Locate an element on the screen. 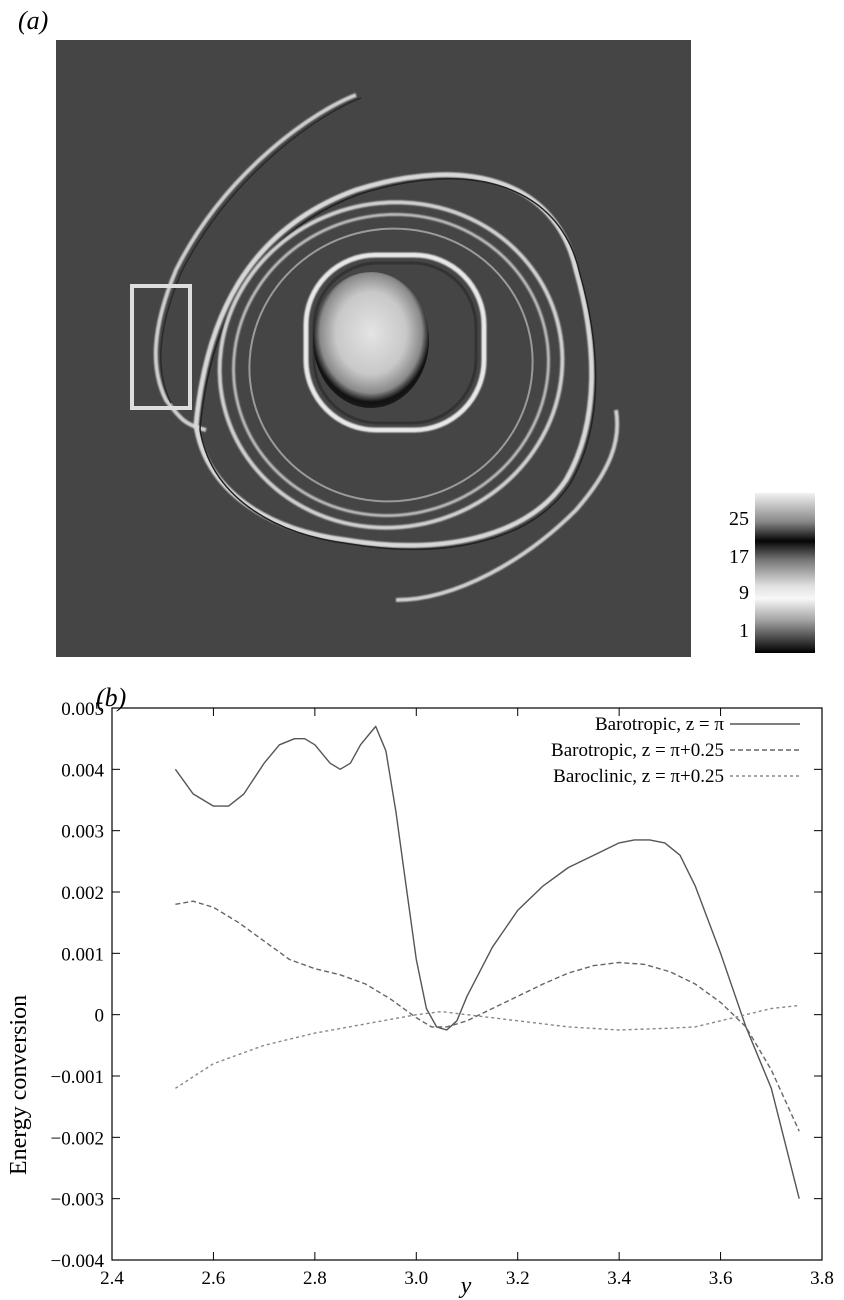  y-tick-label: −0.001 is located at coordinates (77, 1077).